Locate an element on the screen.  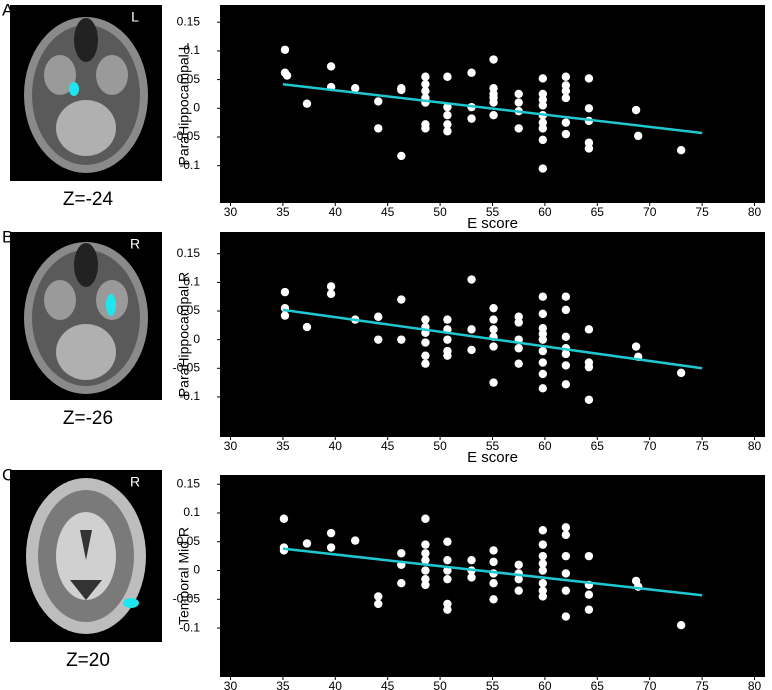
panel-label: C is located at coordinates (8, 474).